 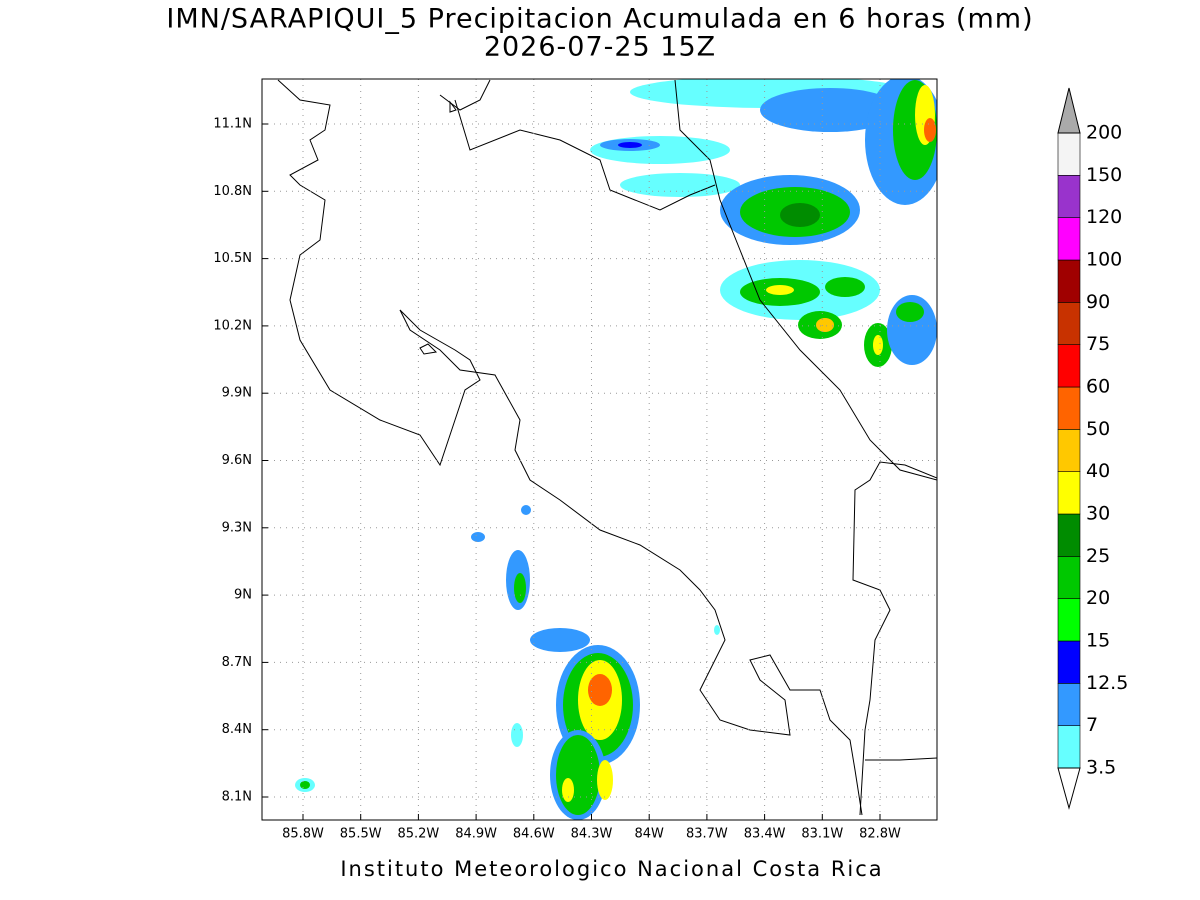 I want to click on lat-tick-label: 9N, so click(x=243, y=595).